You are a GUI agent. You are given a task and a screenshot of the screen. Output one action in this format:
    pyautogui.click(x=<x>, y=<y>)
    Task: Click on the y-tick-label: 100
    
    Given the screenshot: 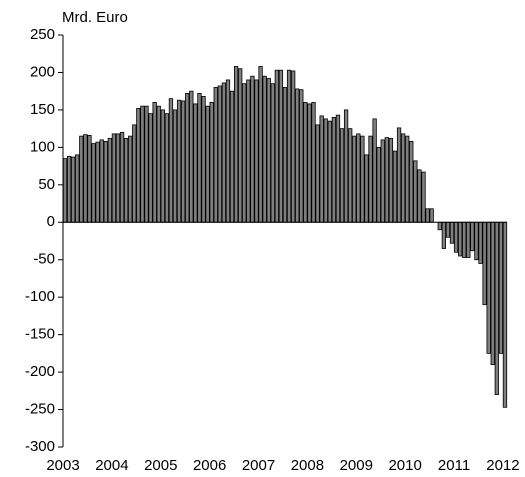 What is the action you would take?
    pyautogui.click(x=42, y=146)
    